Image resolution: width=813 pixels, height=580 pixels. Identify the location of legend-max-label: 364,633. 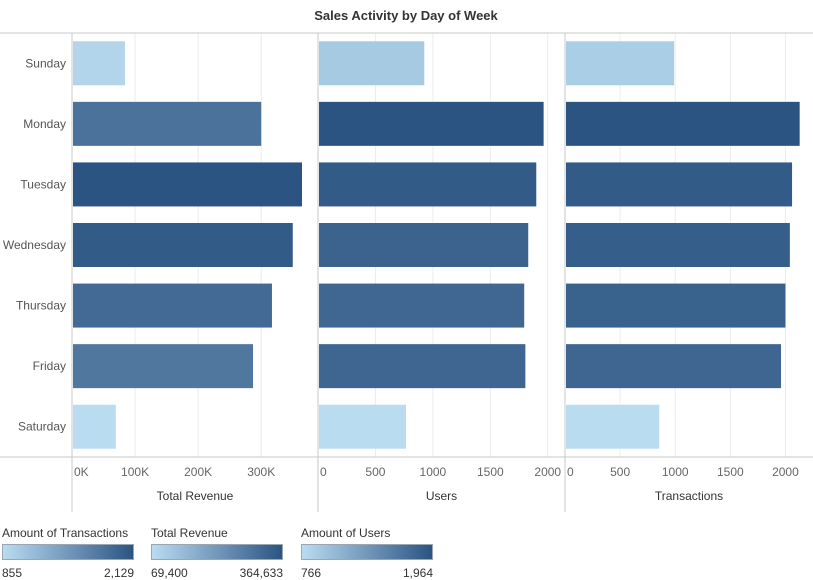
(261, 573).